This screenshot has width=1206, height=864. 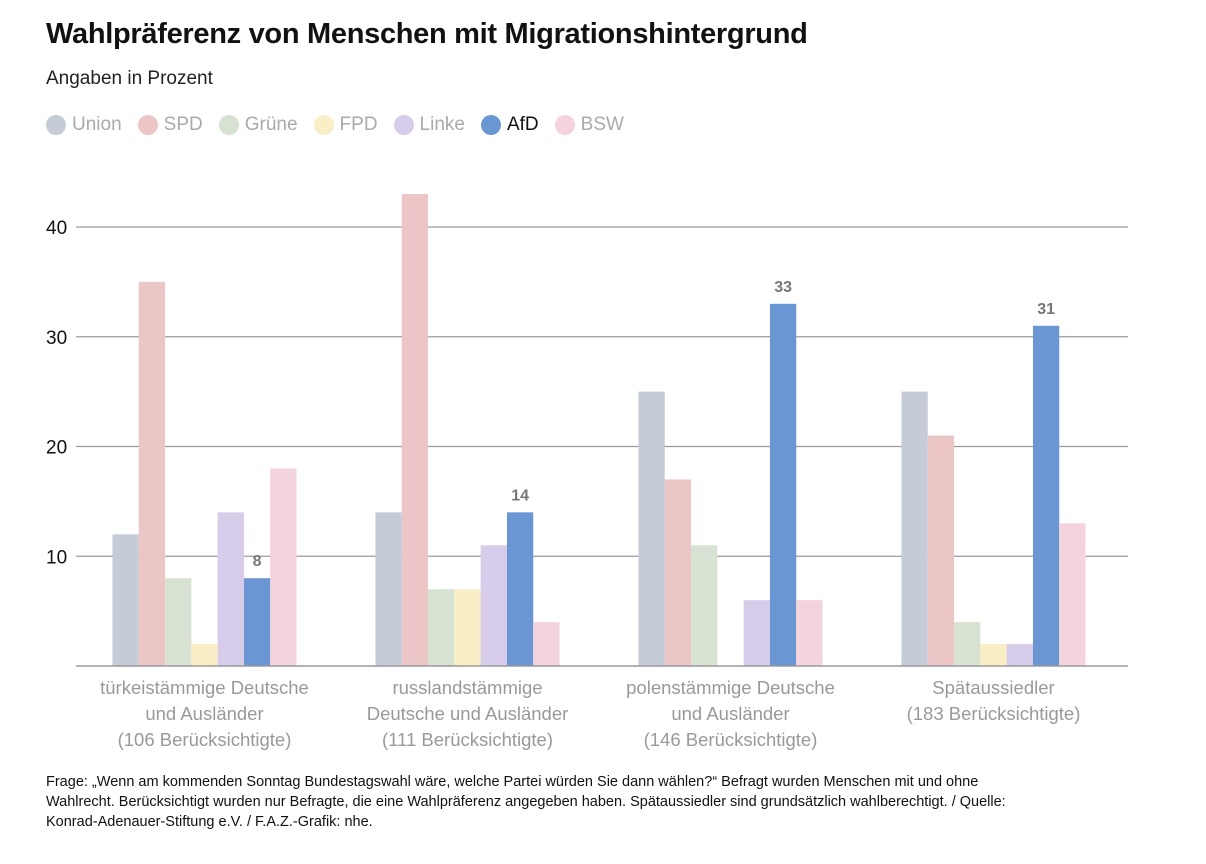 I want to click on y-tick-label: 30, so click(x=56, y=338).